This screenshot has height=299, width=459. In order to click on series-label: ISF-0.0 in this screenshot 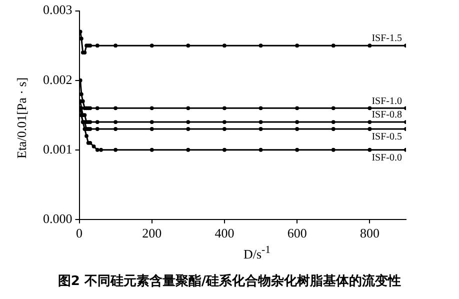, I will do `click(387, 158)`.